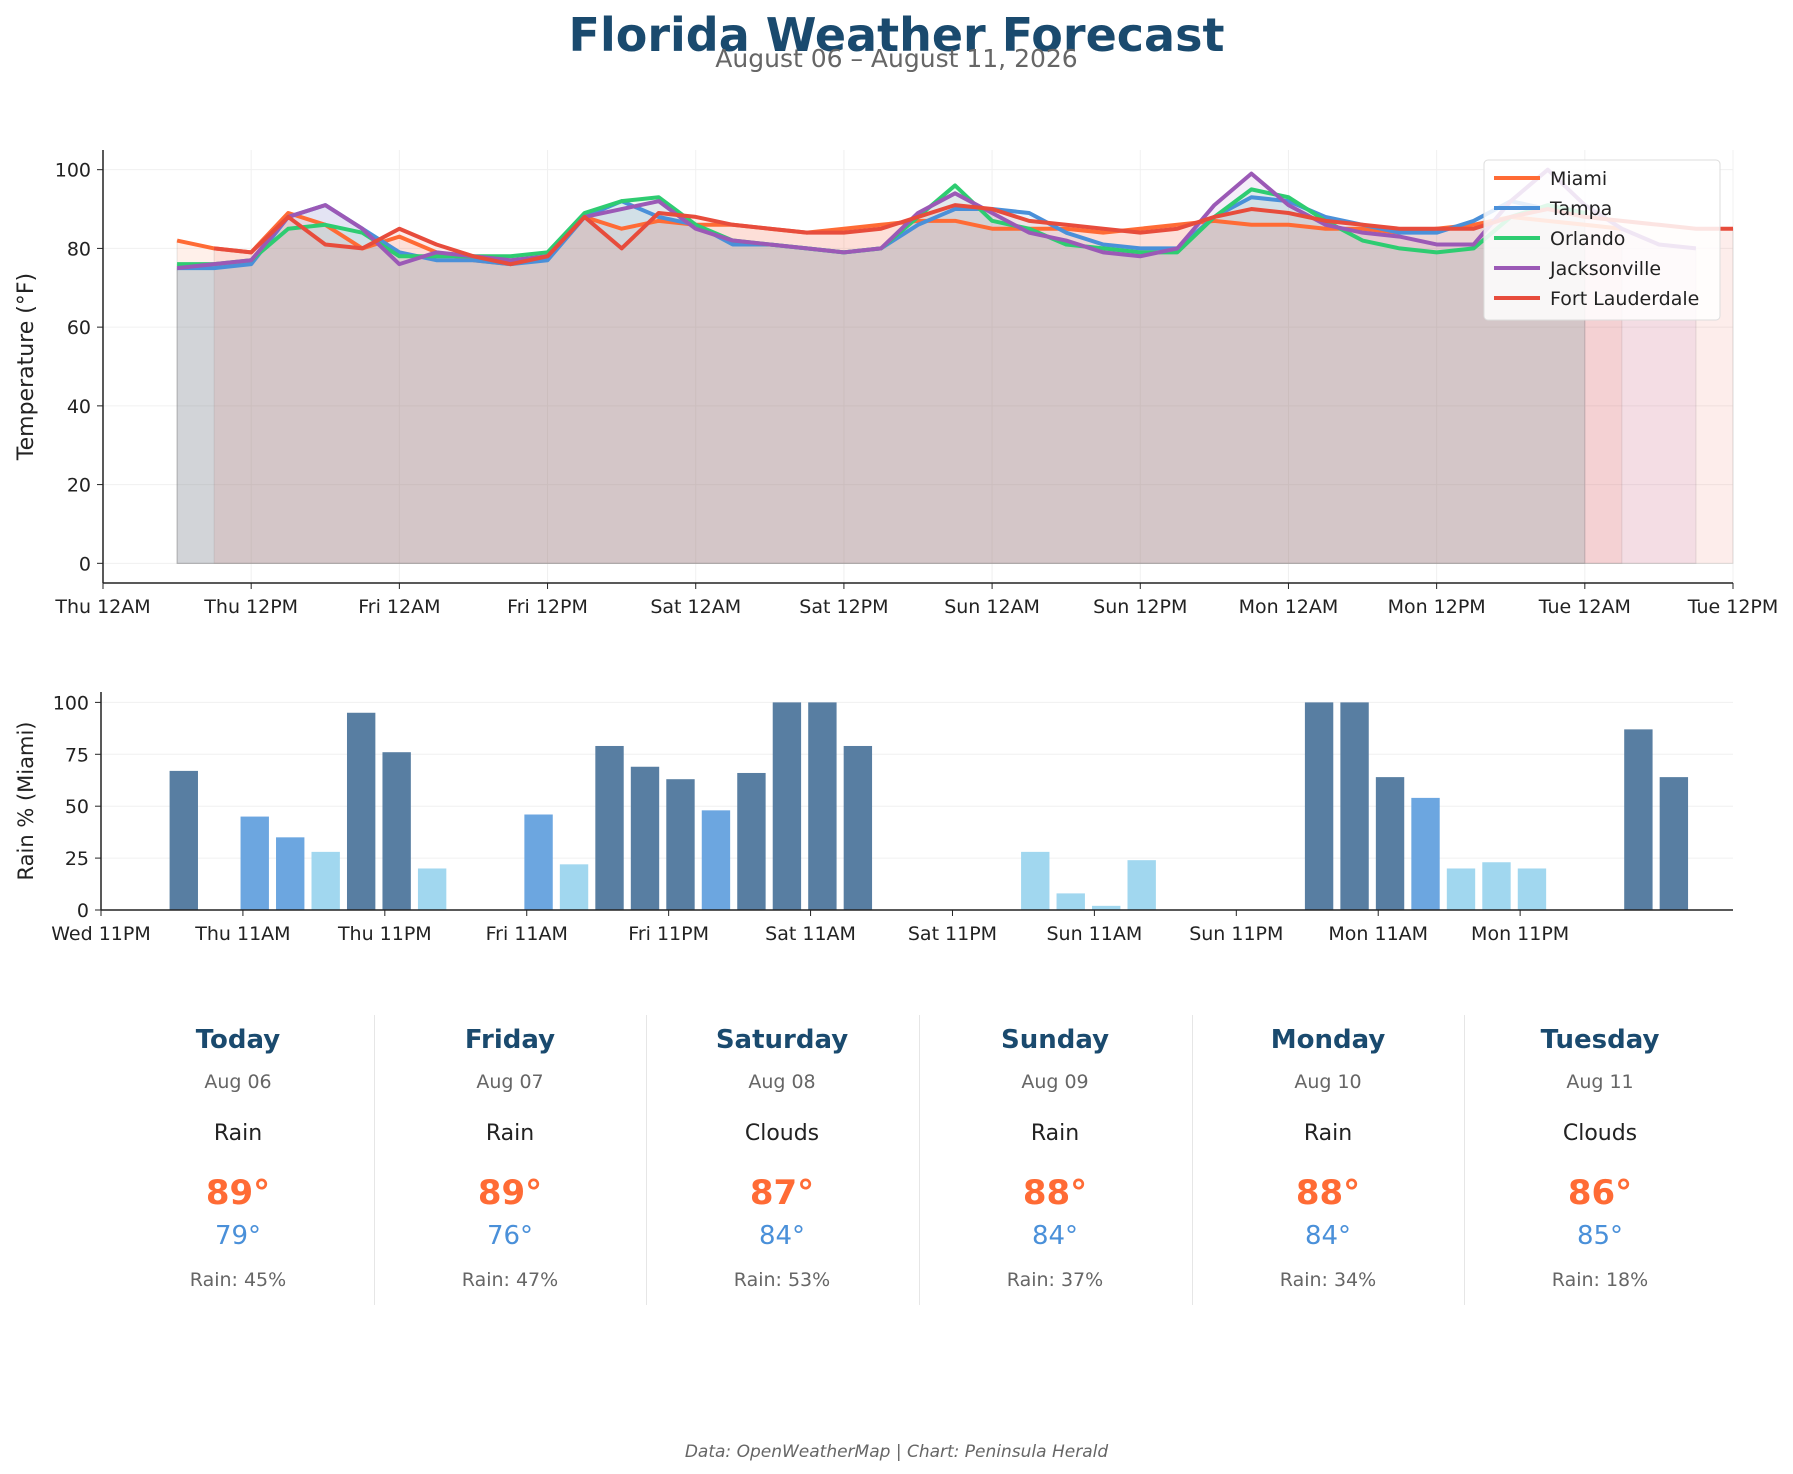 Image resolution: width=1793 pixels, height=1474 pixels. I want to click on x-tick-label: Fri 12AM, so click(399, 607).